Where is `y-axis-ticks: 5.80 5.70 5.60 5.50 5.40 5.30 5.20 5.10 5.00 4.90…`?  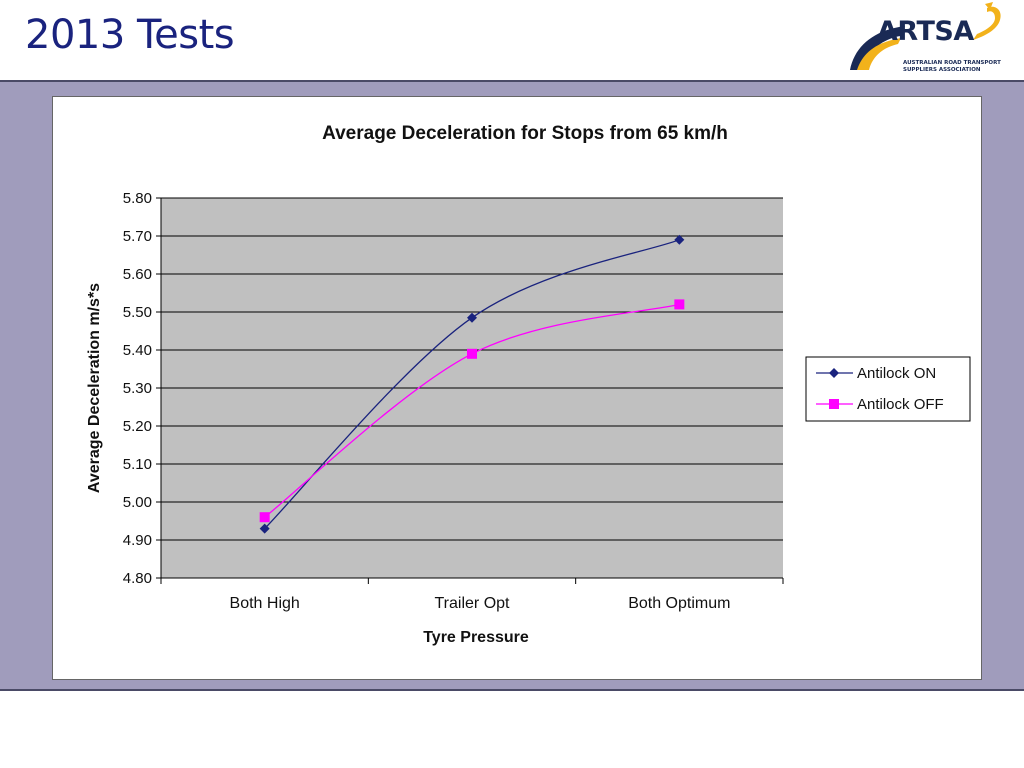
y-axis-ticks: 5.80 5.70 5.60 5.50 5.40 5.30 5.20 5.10 5.00 4.90… is located at coordinates (142, 388).